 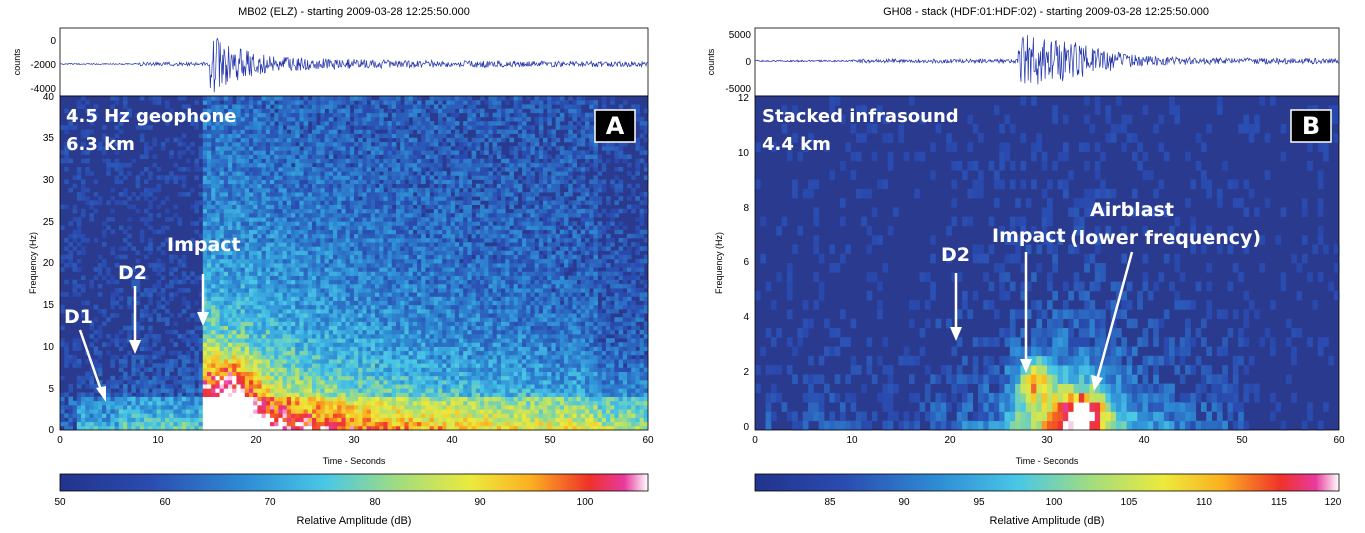 What do you see at coordinates (49, 222) in the screenshot?
I see `panel-a-ytick: 25` at bounding box center [49, 222].